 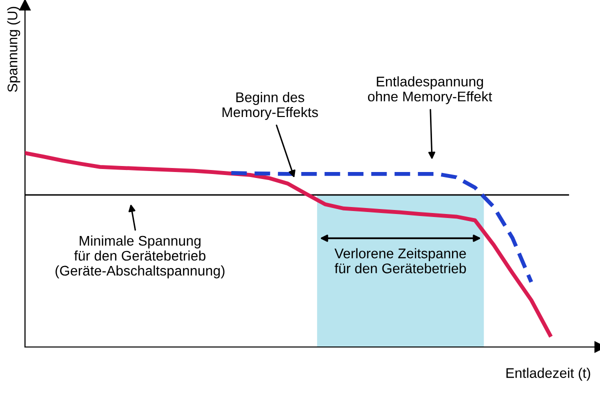 What do you see at coordinates (548, 374) in the screenshot?
I see `x-axis-title: Entladezeit (t)` at bounding box center [548, 374].